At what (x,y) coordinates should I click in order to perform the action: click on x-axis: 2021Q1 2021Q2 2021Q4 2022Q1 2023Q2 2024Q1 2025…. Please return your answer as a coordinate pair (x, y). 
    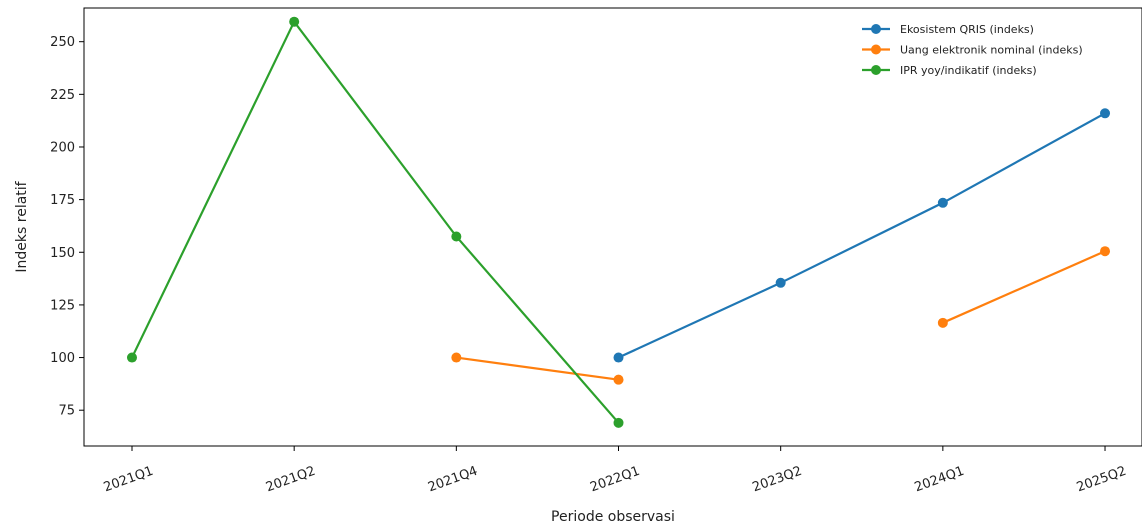
    Looking at the image, I should click on (615, 471).